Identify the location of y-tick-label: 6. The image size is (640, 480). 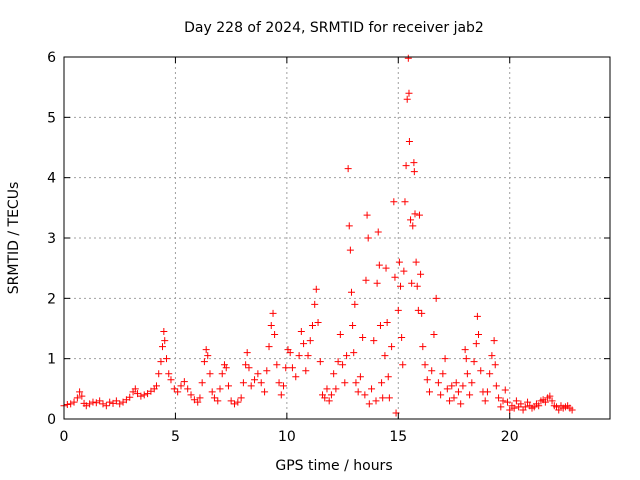
(51, 58).